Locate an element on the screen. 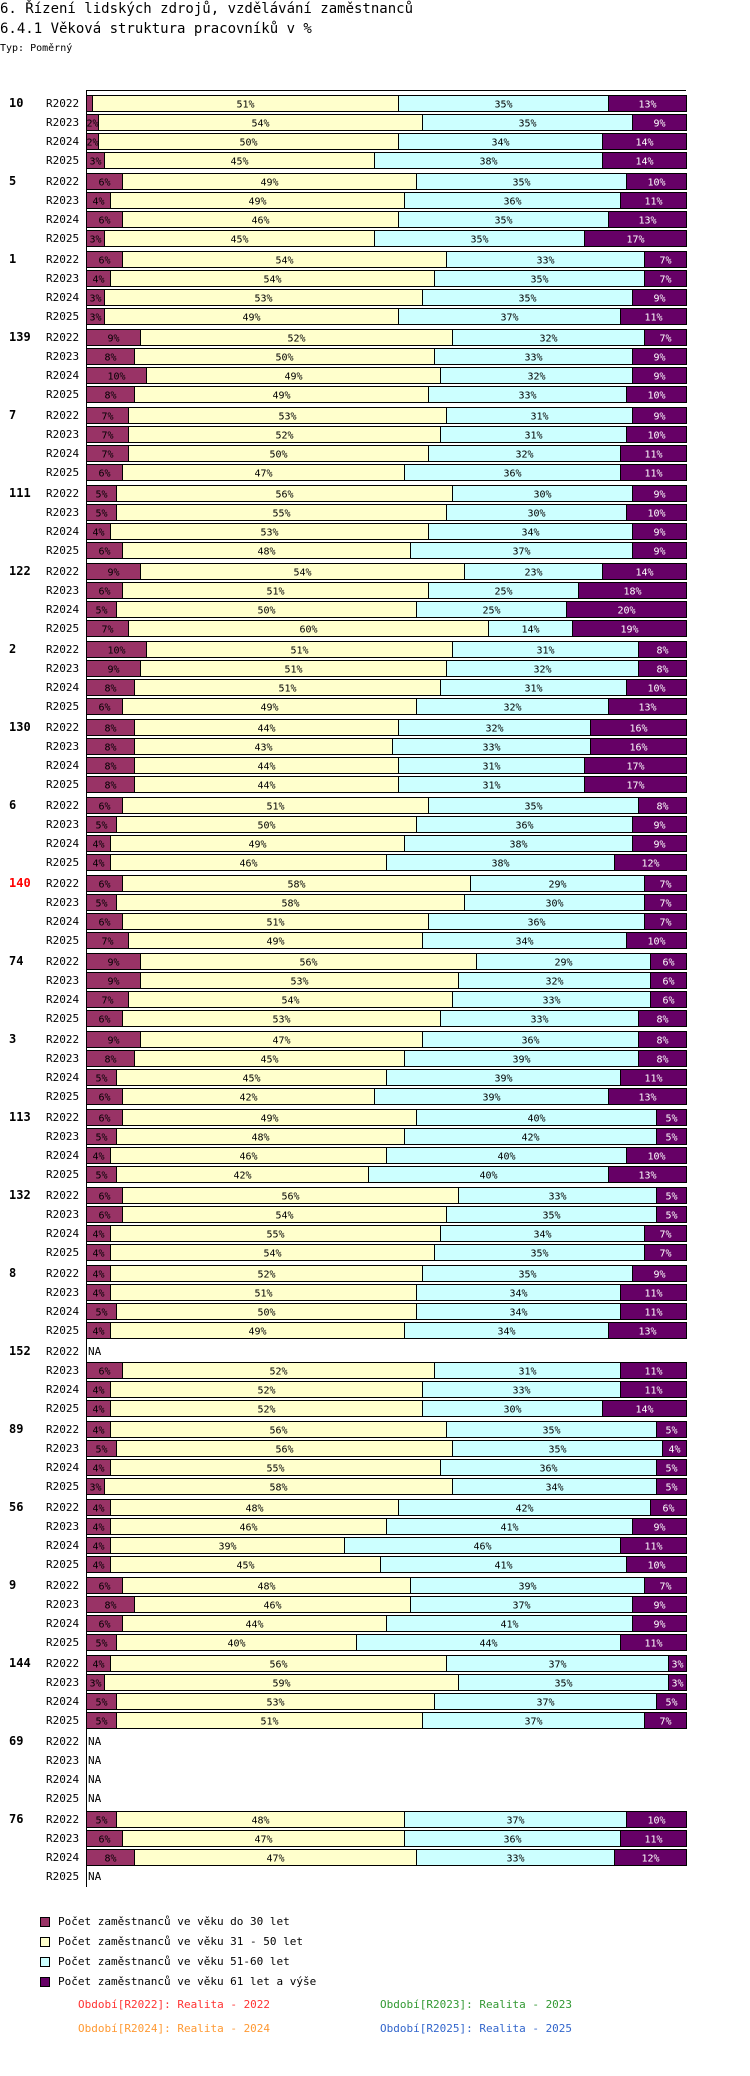  bar-value-label: 53% is located at coordinates (281, 1020).